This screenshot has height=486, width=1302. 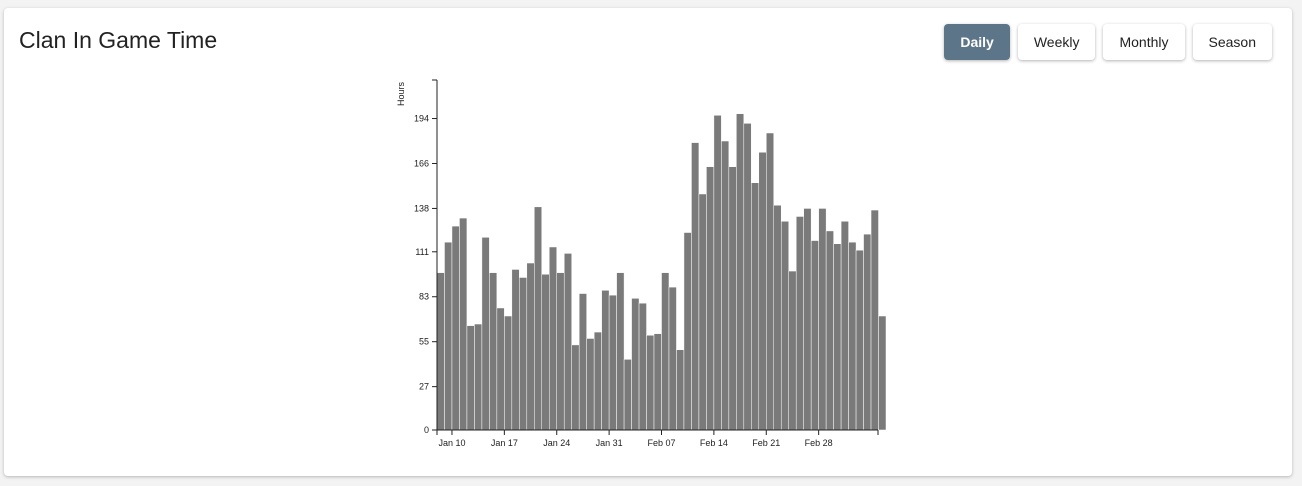 What do you see at coordinates (426, 430) in the screenshot?
I see `y-tick-label: 0` at bounding box center [426, 430].